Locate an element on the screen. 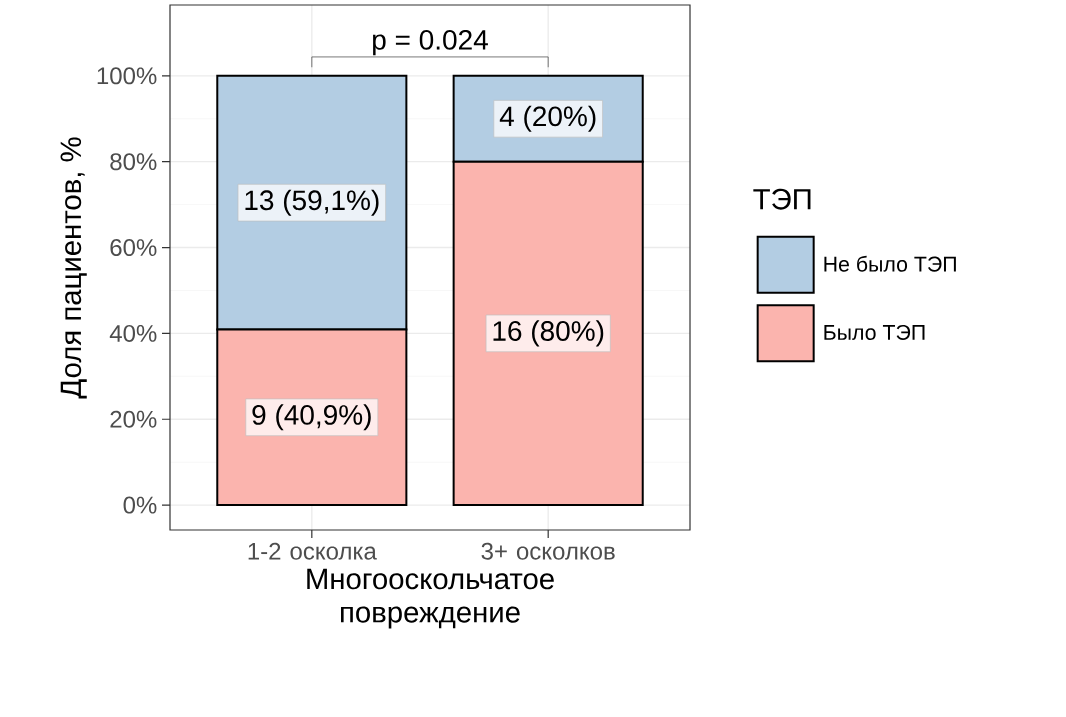 The width and height of the screenshot is (1066, 717). data-label: 13 (59,1%) is located at coordinates (312, 202).